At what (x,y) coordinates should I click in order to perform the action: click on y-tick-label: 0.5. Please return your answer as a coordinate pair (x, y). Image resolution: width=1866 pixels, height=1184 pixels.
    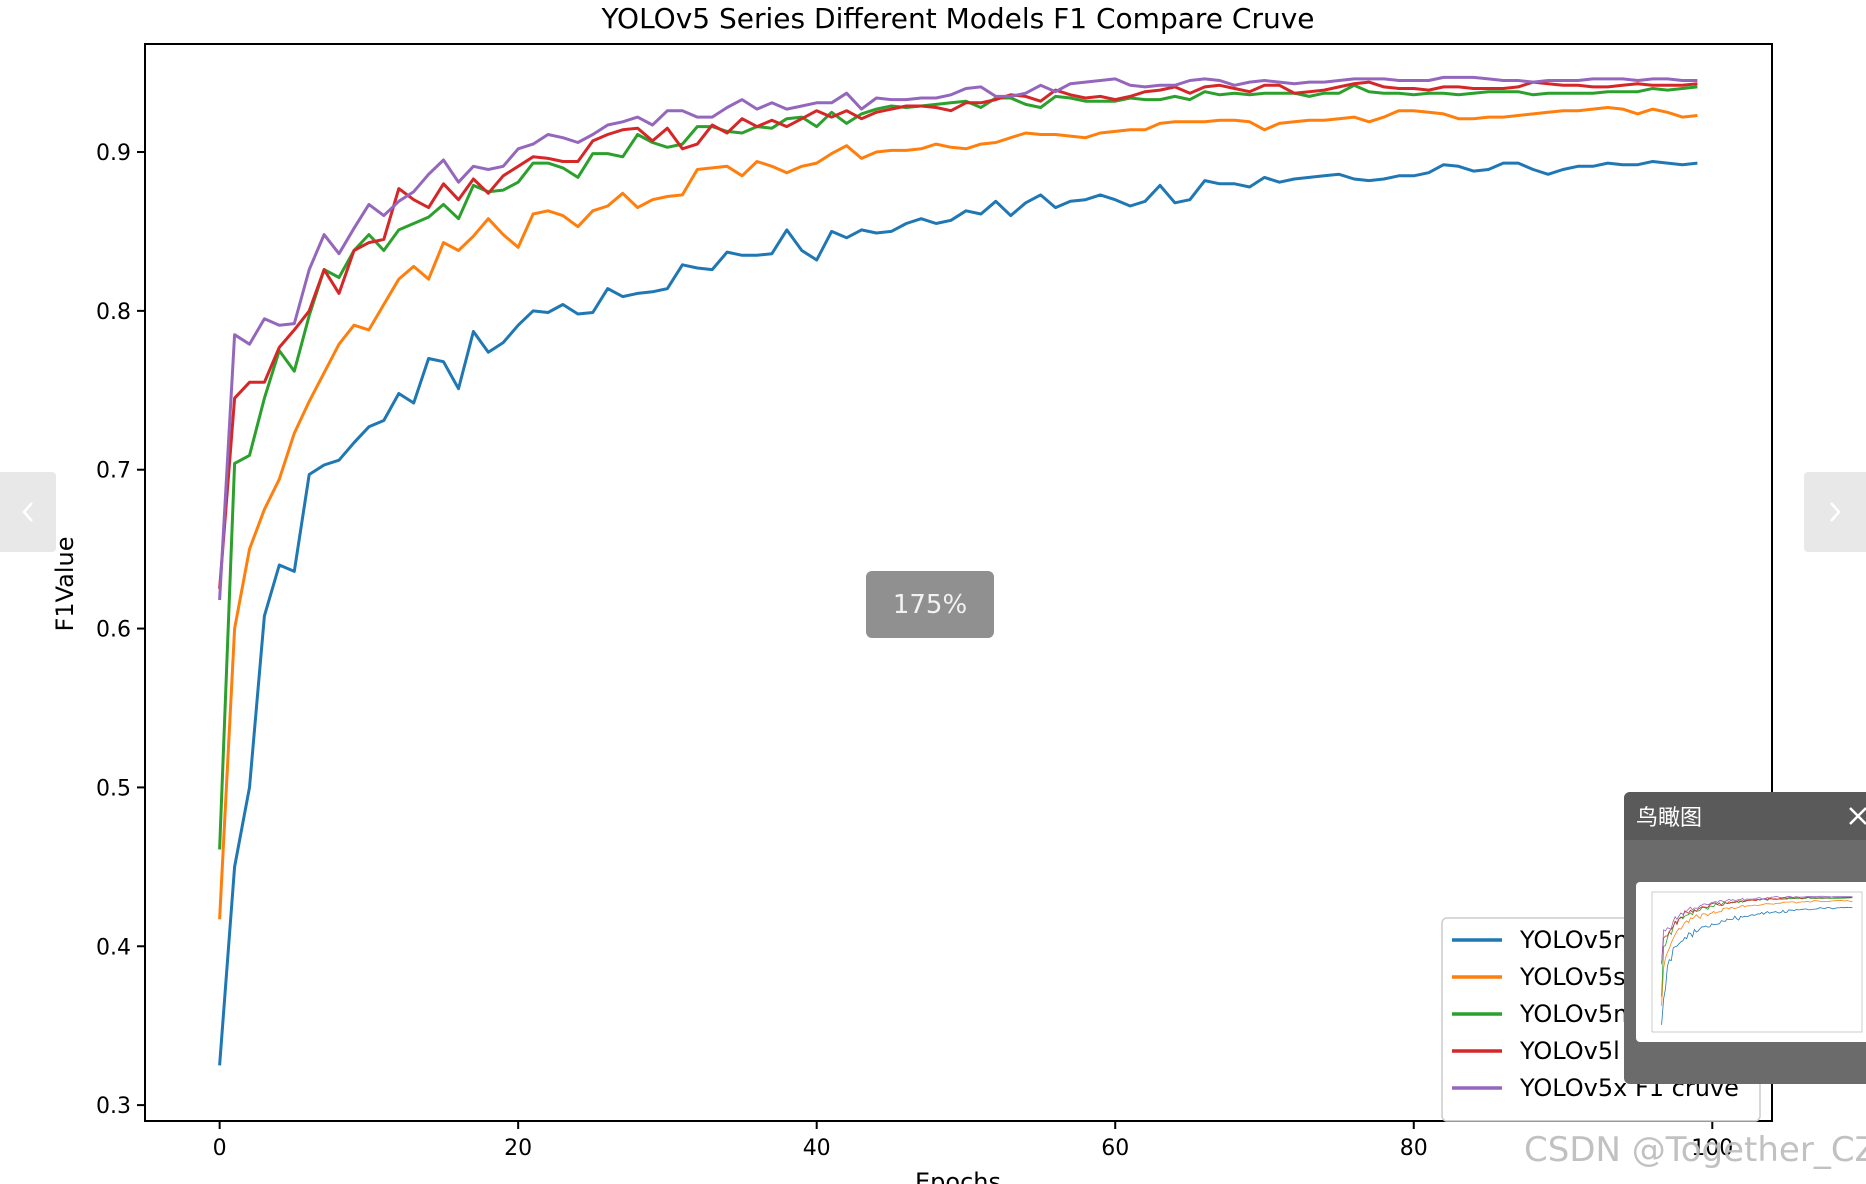
    Looking at the image, I should click on (113, 788).